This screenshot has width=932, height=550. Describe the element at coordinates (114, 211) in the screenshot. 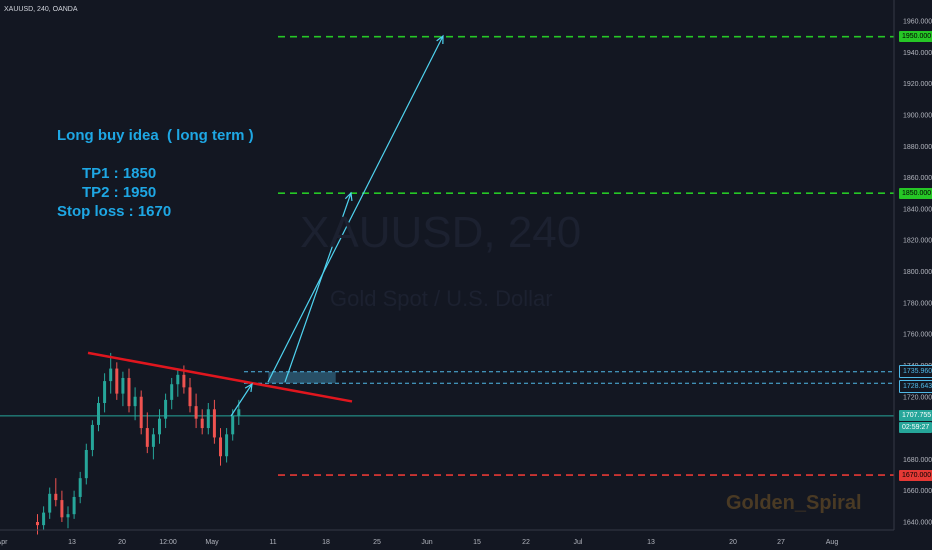

I see `stop-loss-label: Stop loss : 1670` at that location.